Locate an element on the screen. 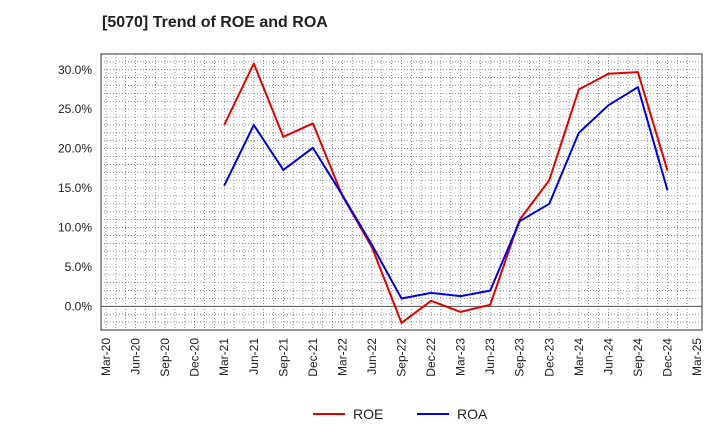 Image resolution: width=720 pixels, height=440 pixels. x-tick-label: Sep-20 is located at coordinates (165, 357).